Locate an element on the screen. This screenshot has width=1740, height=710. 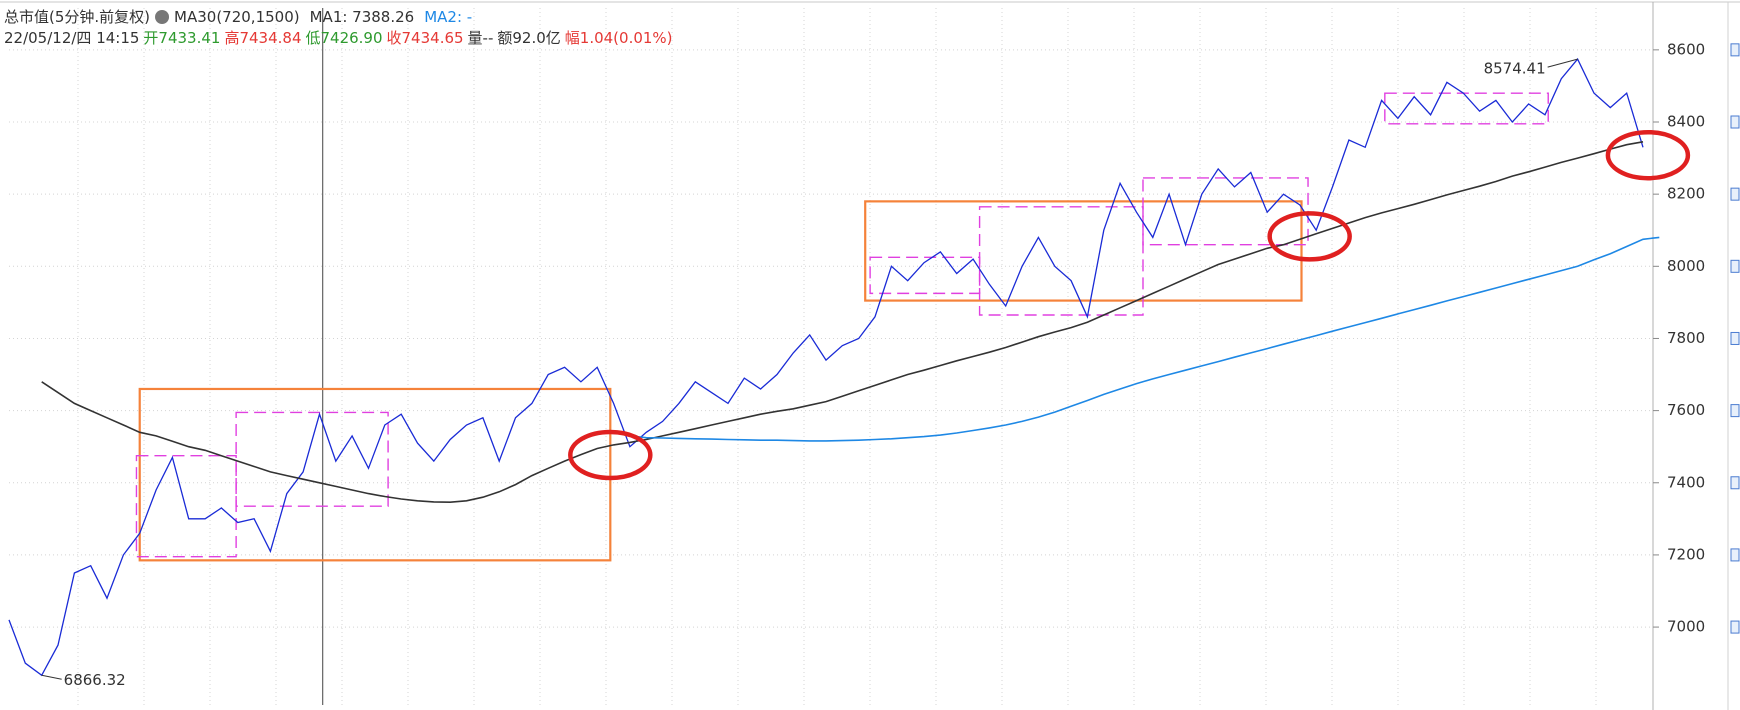
indicator-icon is located at coordinates (162, 17).